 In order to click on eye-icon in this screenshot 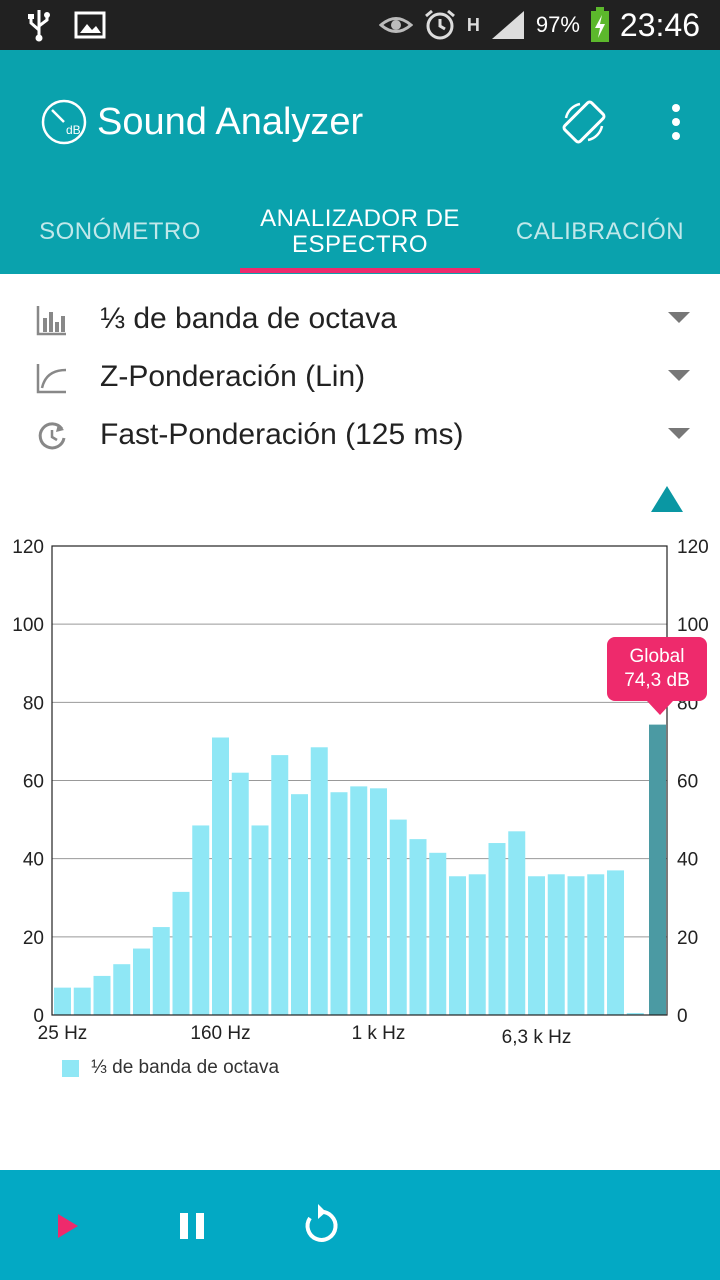, I will do `click(395, 25)`.